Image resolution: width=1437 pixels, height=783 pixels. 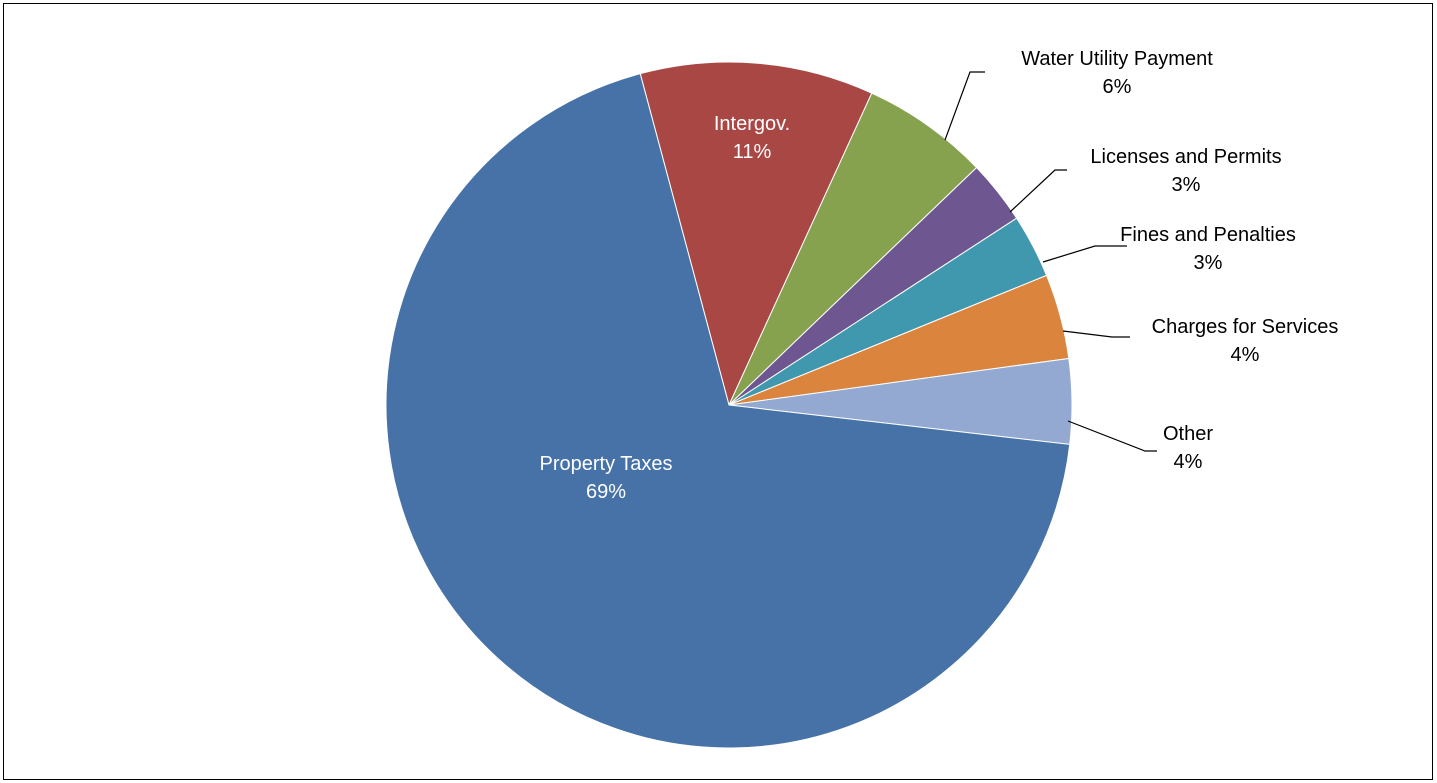 What do you see at coordinates (605, 478) in the screenshot?
I see `slice-label-property-taxes: Property Taxes 69%` at bounding box center [605, 478].